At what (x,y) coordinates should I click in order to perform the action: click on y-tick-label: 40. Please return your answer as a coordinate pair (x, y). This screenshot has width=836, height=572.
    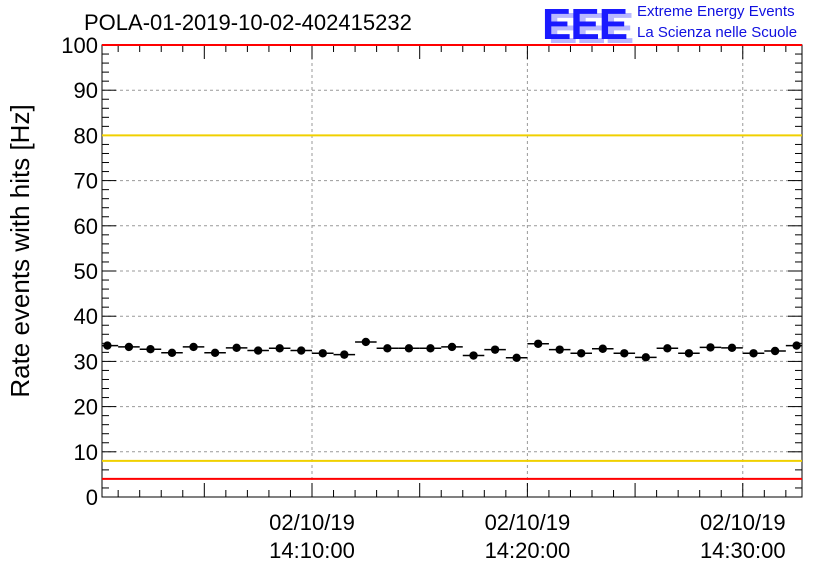
    Looking at the image, I should click on (86, 316).